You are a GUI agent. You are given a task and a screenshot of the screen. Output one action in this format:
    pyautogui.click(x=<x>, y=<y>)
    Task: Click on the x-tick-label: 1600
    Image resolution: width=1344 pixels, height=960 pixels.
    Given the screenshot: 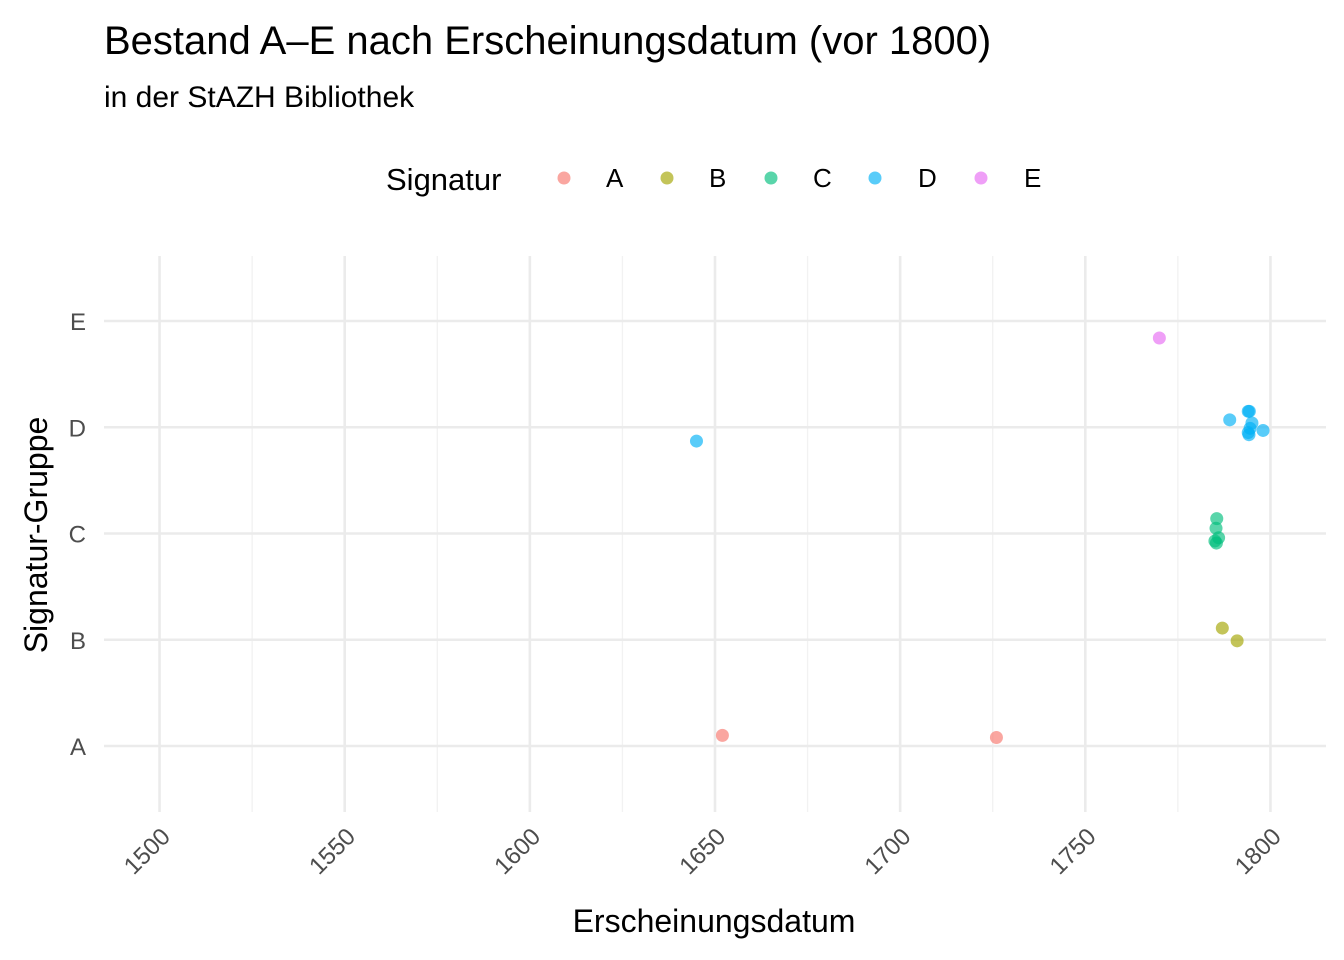 What is the action you would take?
    pyautogui.click(x=517, y=851)
    